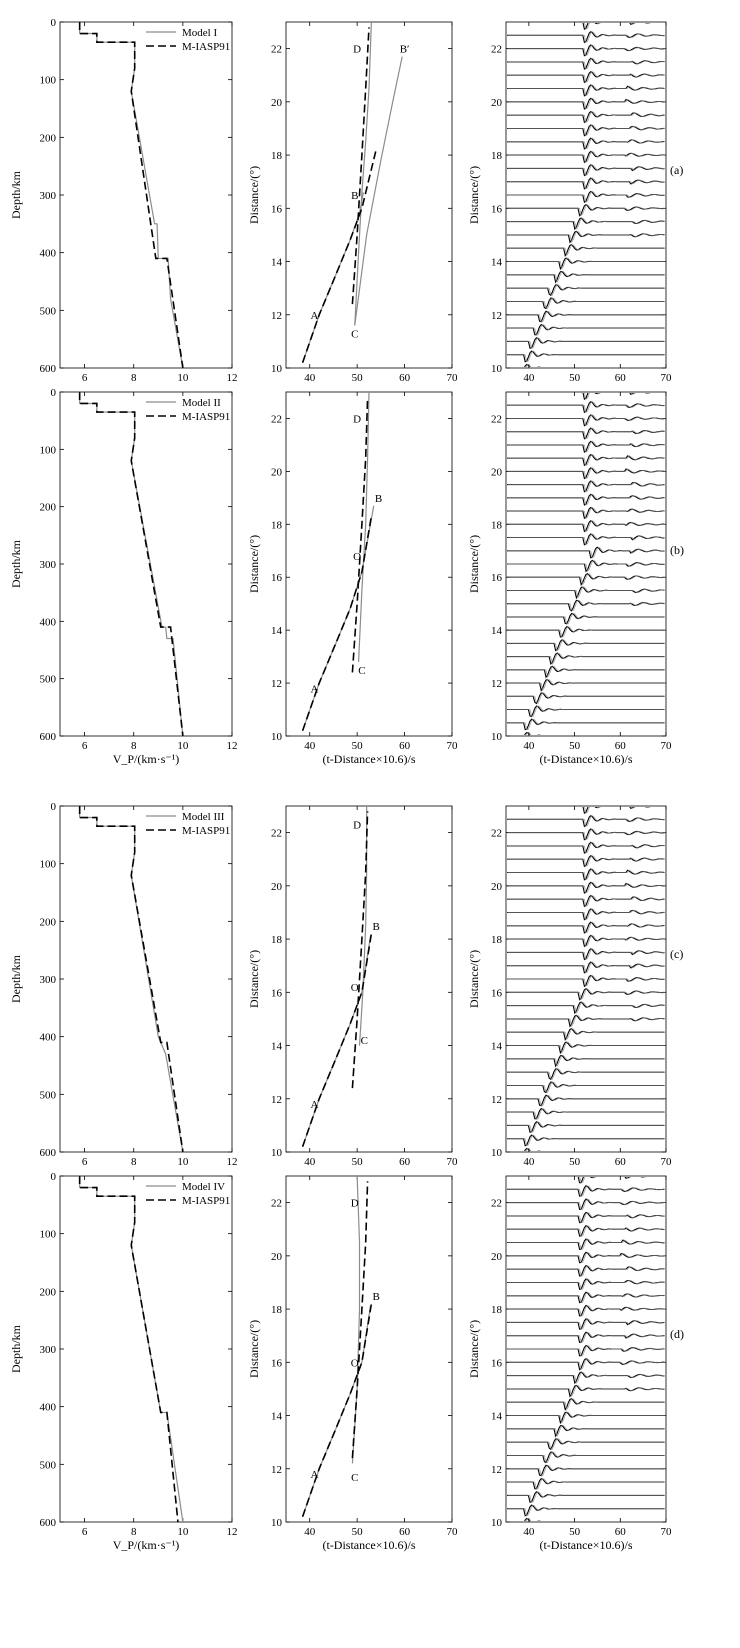 The width and height of the screenshot is (740, 1648). What do you see at coordinates (48, 622) in the screenshot?
I see `y-tick-label: 400` at bounding box center [48, 622].